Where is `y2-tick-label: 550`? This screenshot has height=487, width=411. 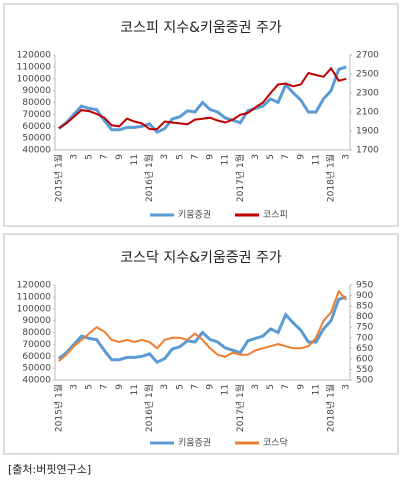 y2-tick-label: 550 is located at coordinates (364, 370).